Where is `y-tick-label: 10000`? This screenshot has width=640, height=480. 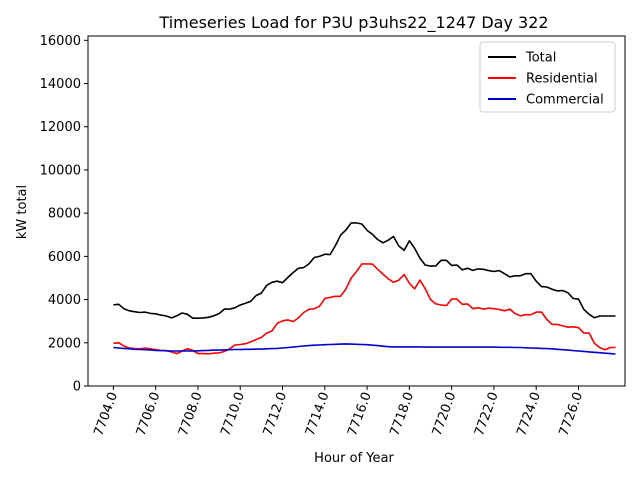
y-tick-label: 10000 is located at coordinates (60, 170).